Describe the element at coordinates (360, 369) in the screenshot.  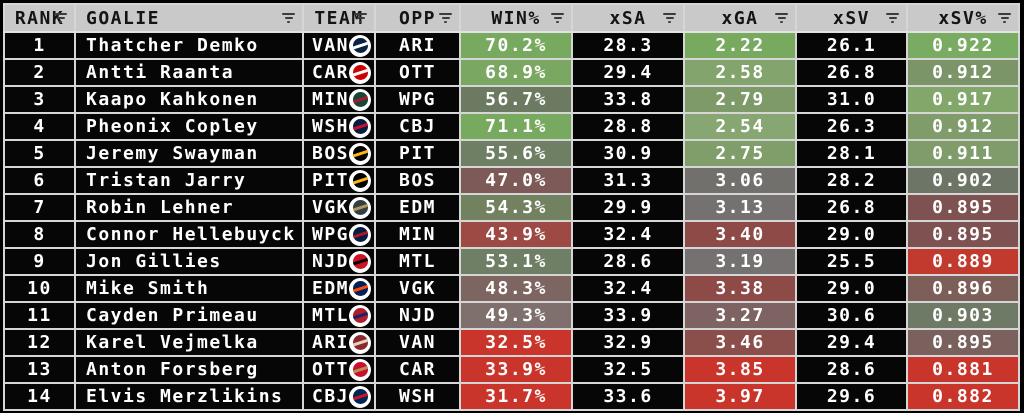
I see `ottawa-senators-logo` at that location.